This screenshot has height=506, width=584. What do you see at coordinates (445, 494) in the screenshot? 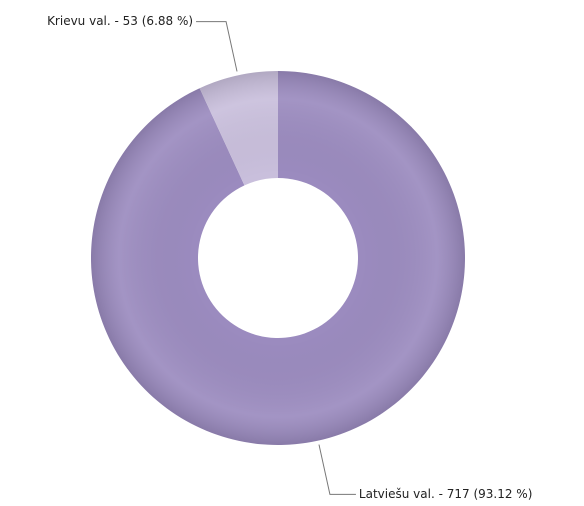
I see `data-label: Latviešu val. - 717 (93.12 %)` at bounding box center [445, 494].